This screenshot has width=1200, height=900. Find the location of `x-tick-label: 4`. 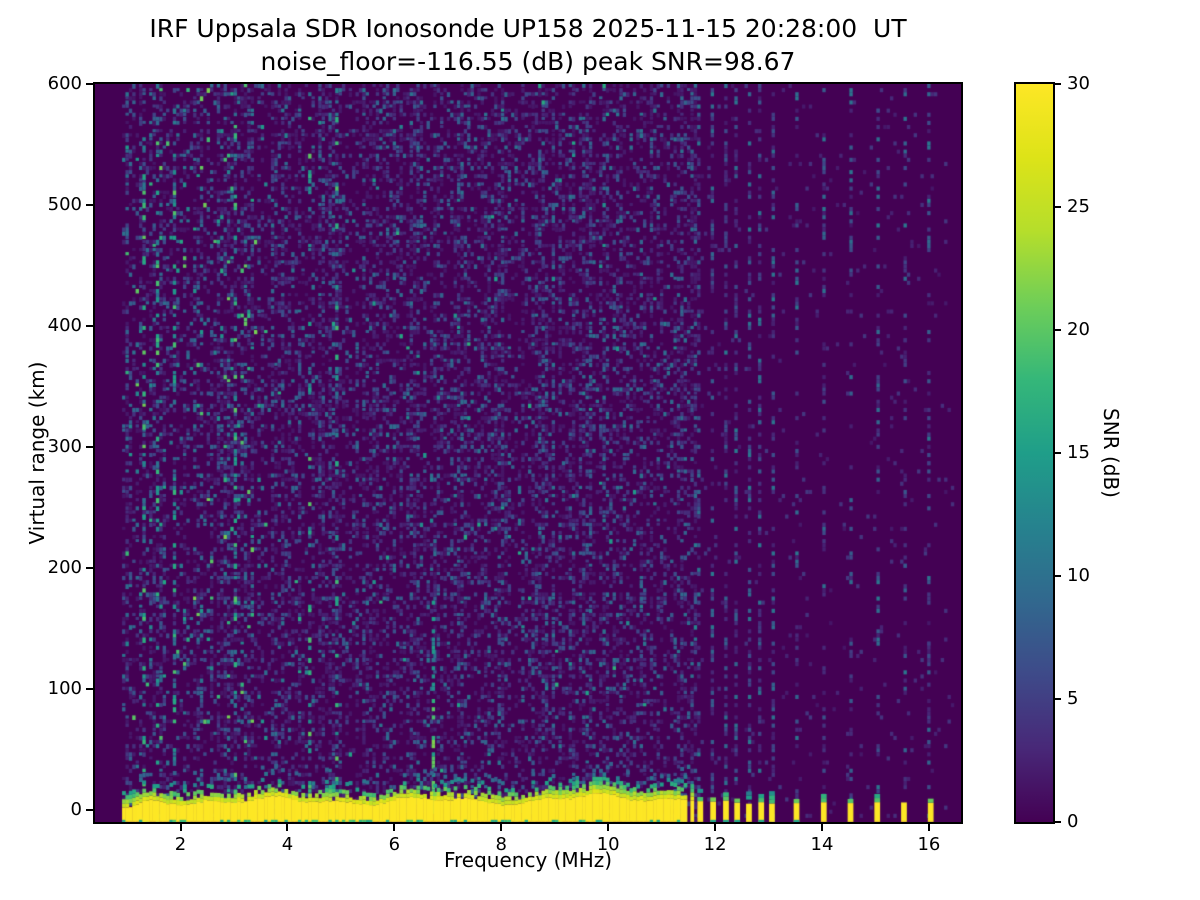

x-tick-label: 4 is located at coordinates (287, 844).